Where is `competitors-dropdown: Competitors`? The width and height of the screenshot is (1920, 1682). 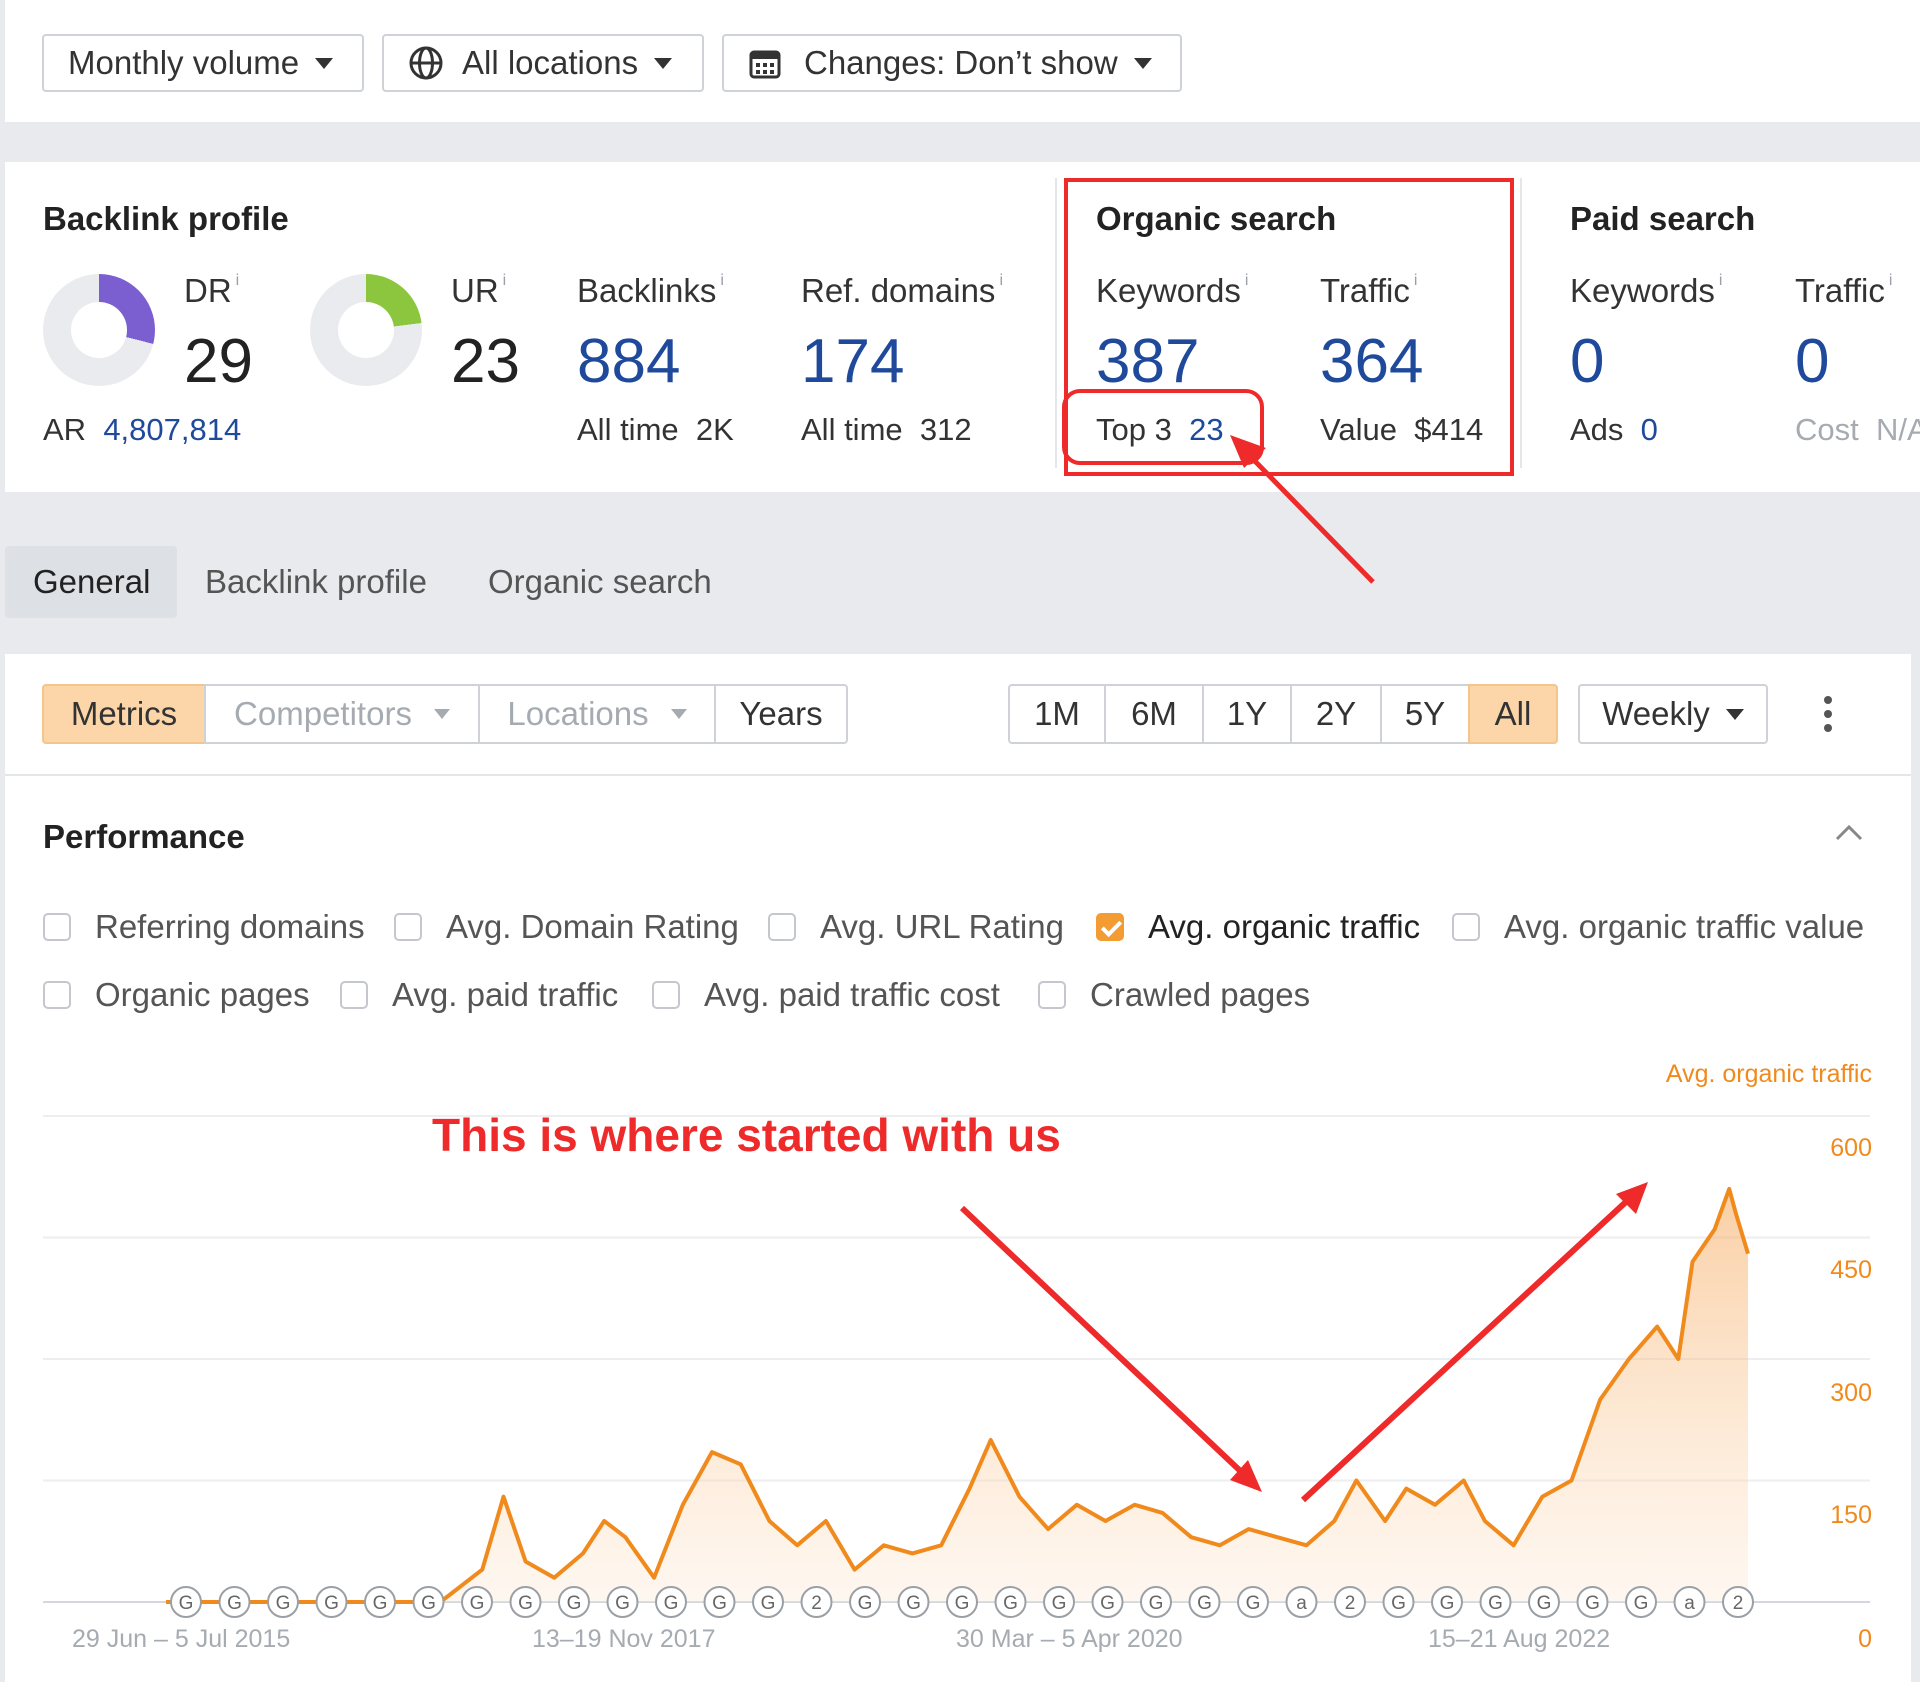 competitors-dropdown: Competitors is located at coordinates (342, 714).